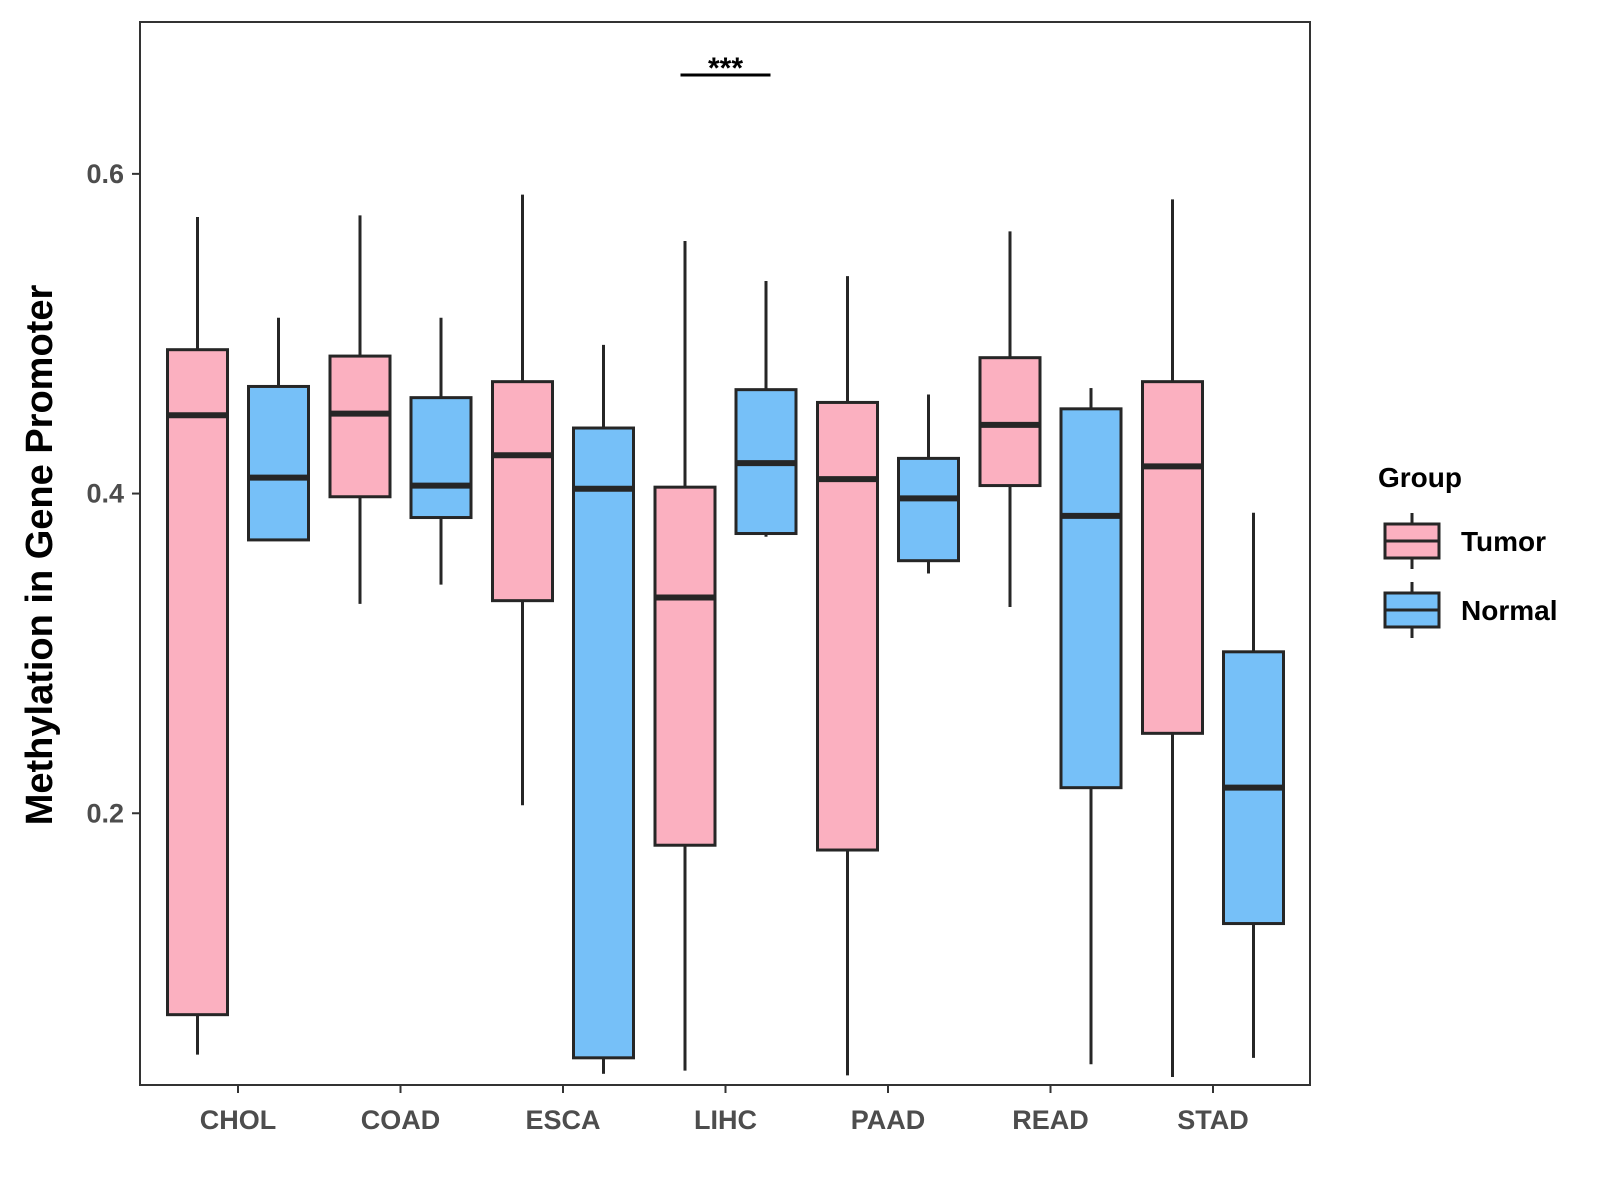 This screenshot has width=1600, height=1200. Describe the element at coordinates (105, 813) in the screenshot. I see `y-tick-label: 0.2` at that location.